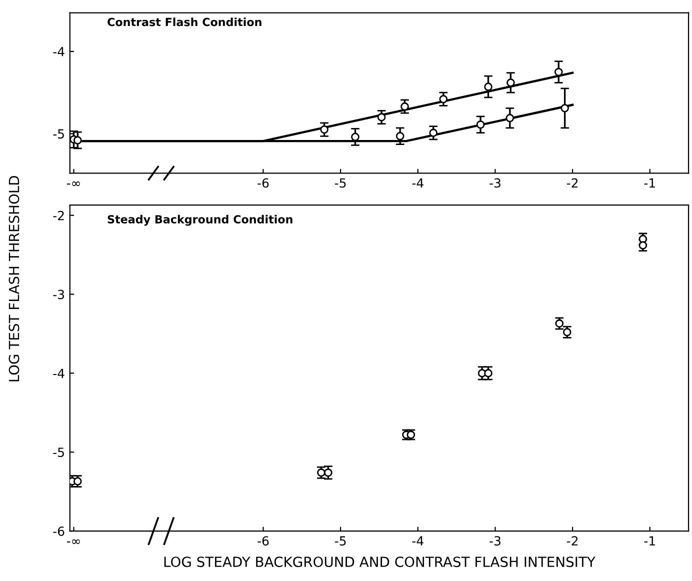  What do you see at coordinates (380, 562) in the screenshot?
I see `x-axis-title: LOG STEADY BACKGROUND AND CONTRAST FLASH INTENSITY` at bounding box center [380, 562].